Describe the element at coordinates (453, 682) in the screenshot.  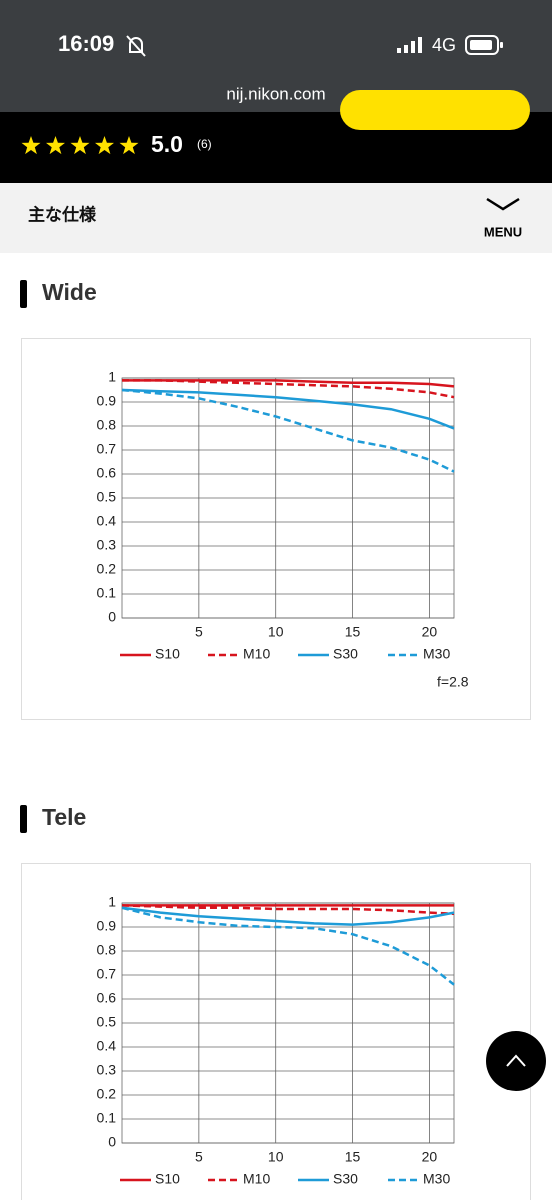
I see `chart-note: f=2.8` at that location.